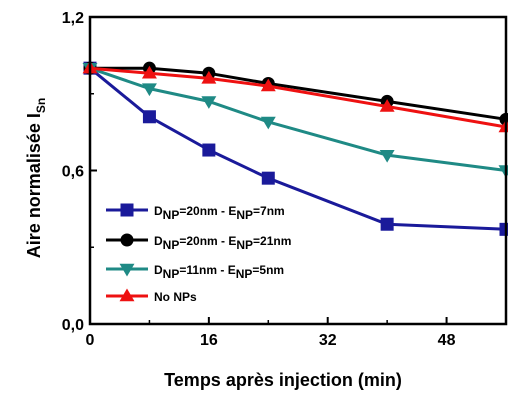 Image resolution: width=508 pixels, height=394 pixels. What do you see at coordinates (269, 211) in the screenshot?
I see `legend-label-part: =7nm` at bounding box center [269, 211].